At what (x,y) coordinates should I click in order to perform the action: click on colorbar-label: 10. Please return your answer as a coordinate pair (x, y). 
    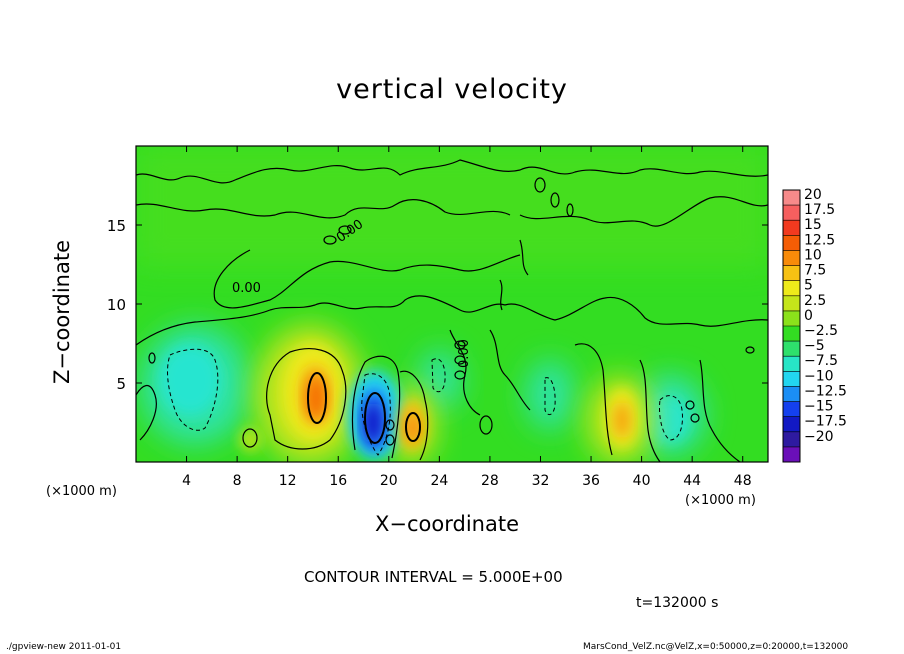
    Looking at the image, I should click on (813, 255).